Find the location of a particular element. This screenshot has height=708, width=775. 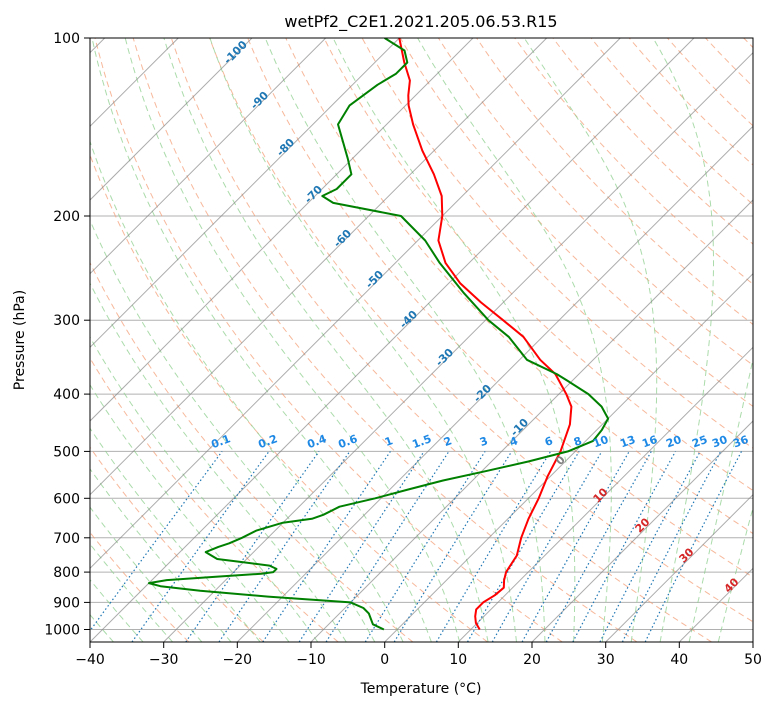

x-tick-label: −40 is located at coordinates (90, 660).